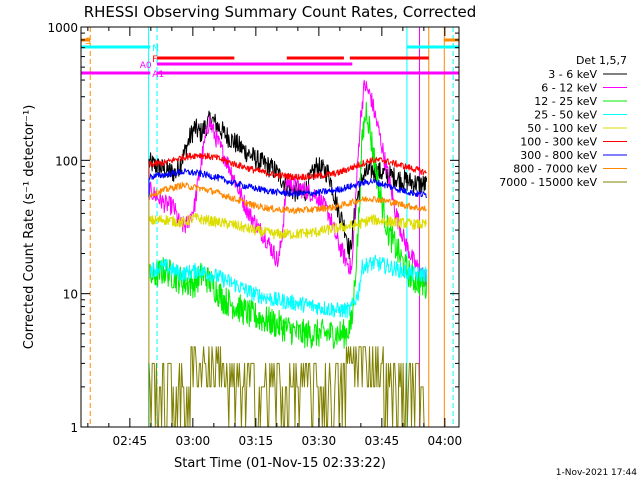 This screenshot has height=480, width=640. Describe the element at coordinates (548, 182) in the screenshot. I see `legend-label: 7000 - 15000 keV` at that location.